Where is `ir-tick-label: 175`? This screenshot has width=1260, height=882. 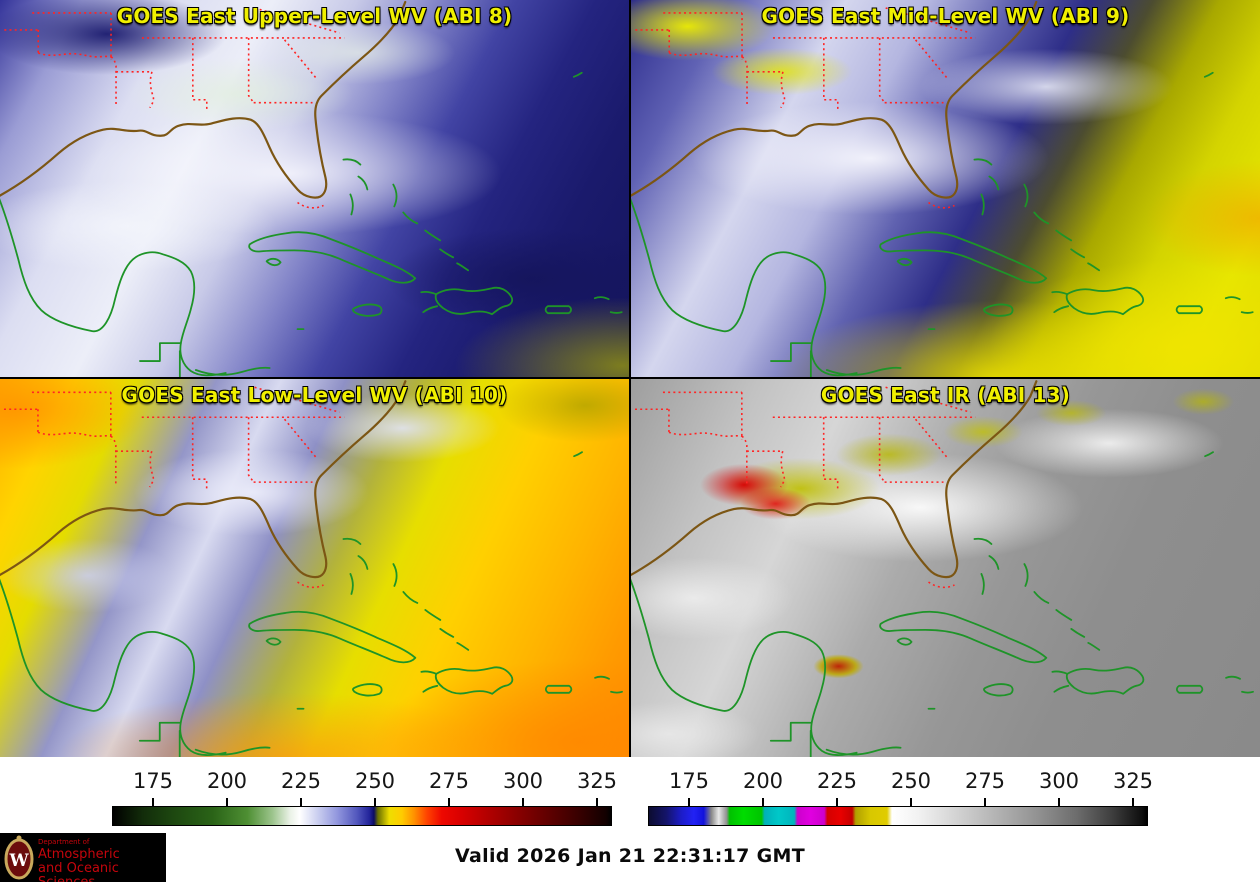
ir-tick-label: 175 is located at coordinates (689, 781).